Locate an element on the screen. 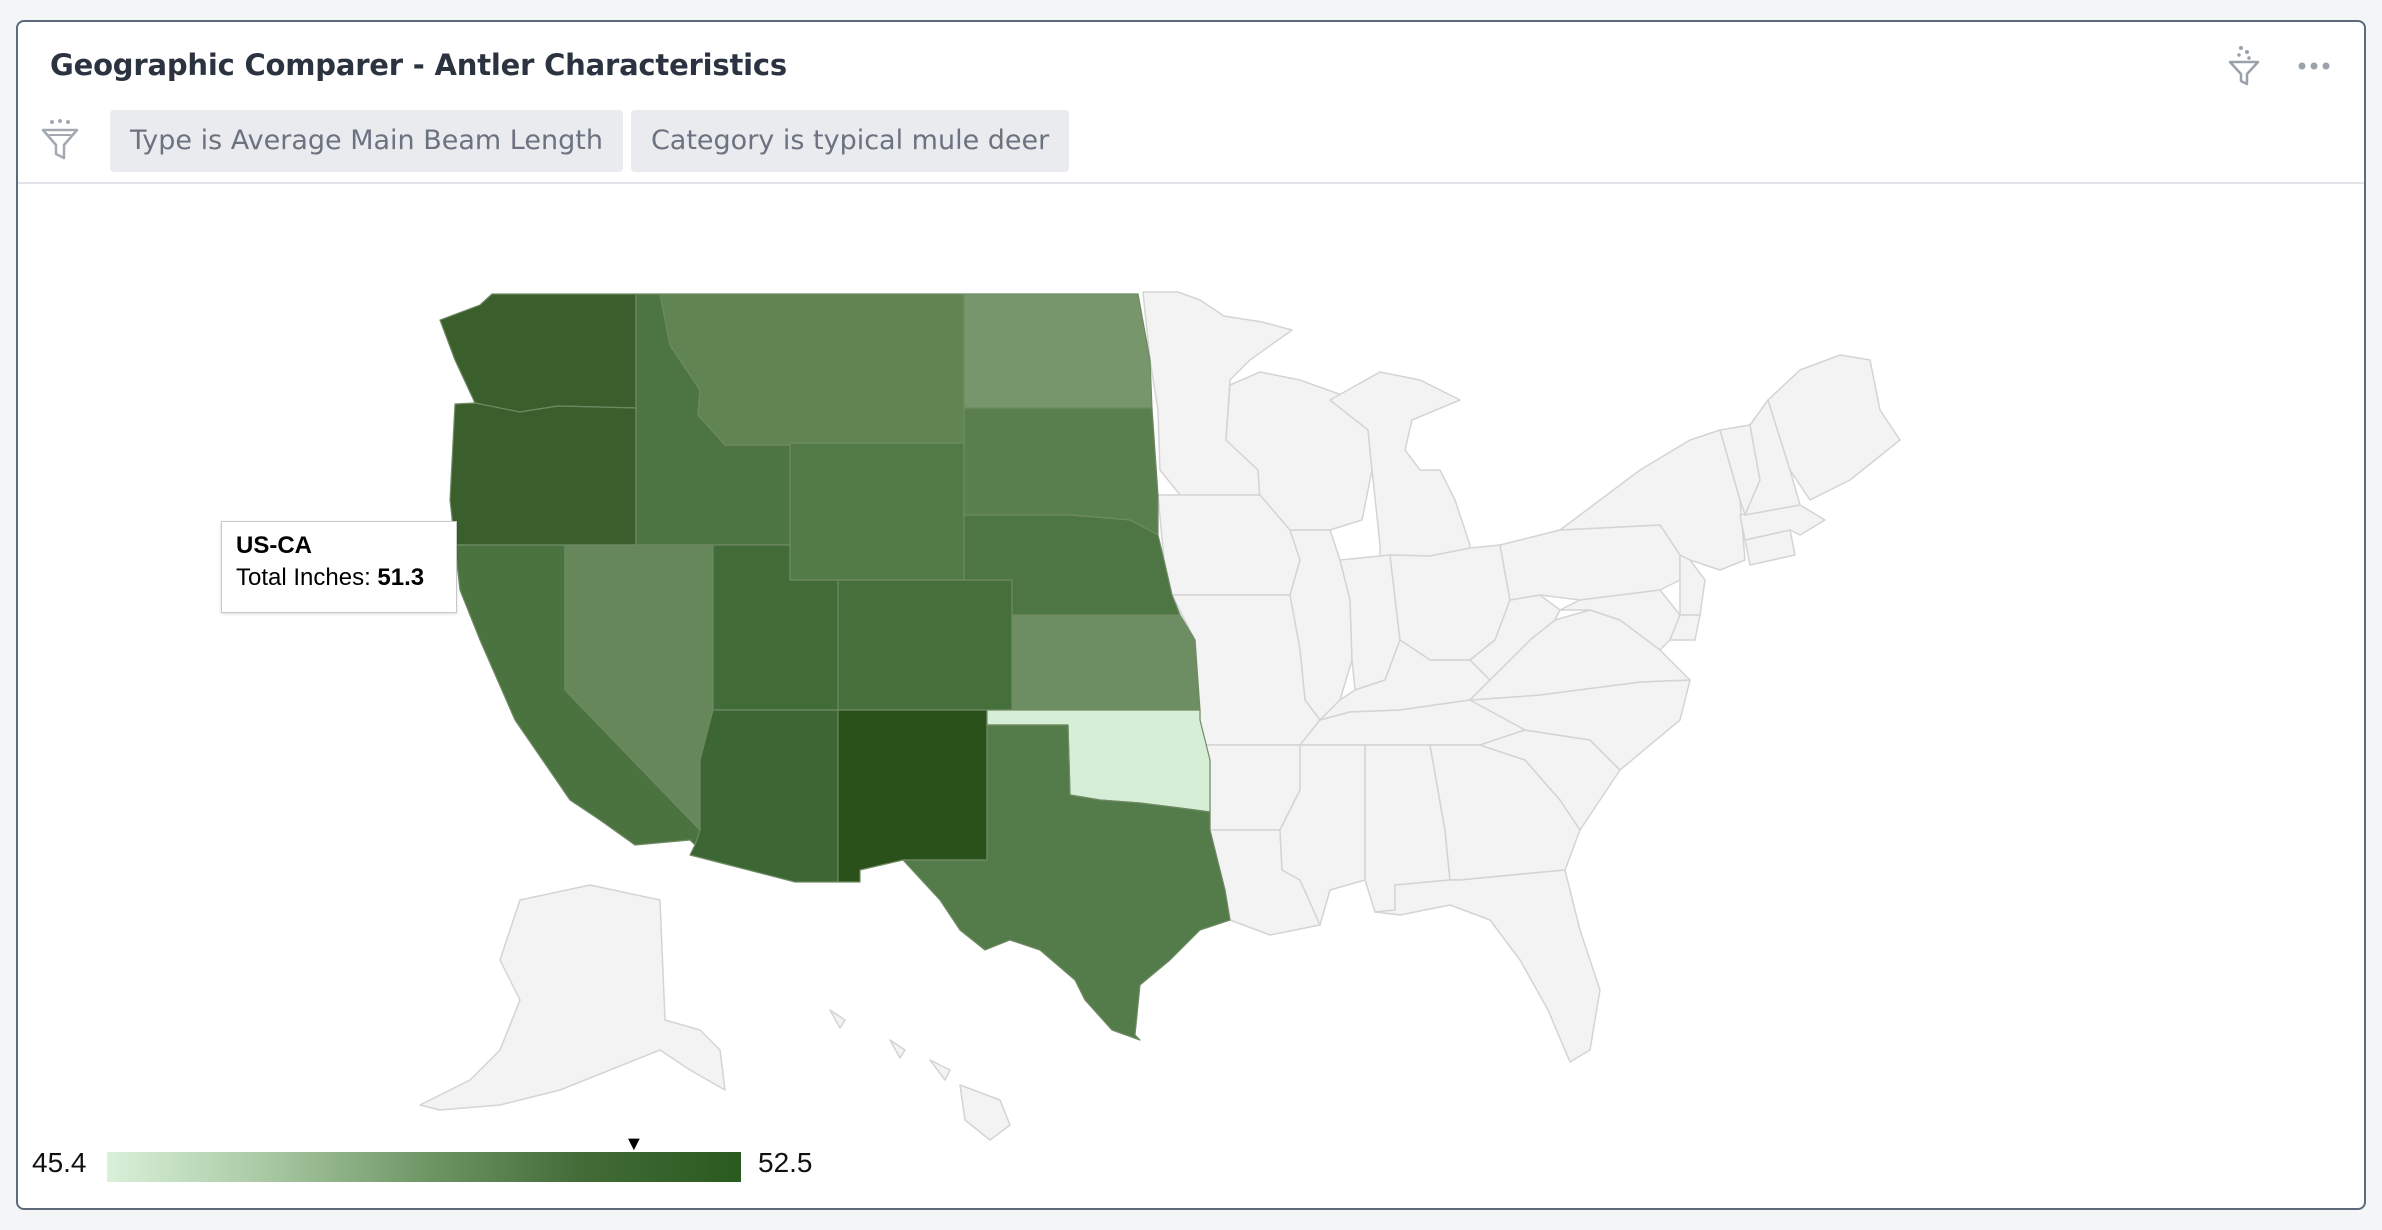 The width and height of the screenshot is (2382, 1230). state-US-DE is located at coordinates (1685, 627).